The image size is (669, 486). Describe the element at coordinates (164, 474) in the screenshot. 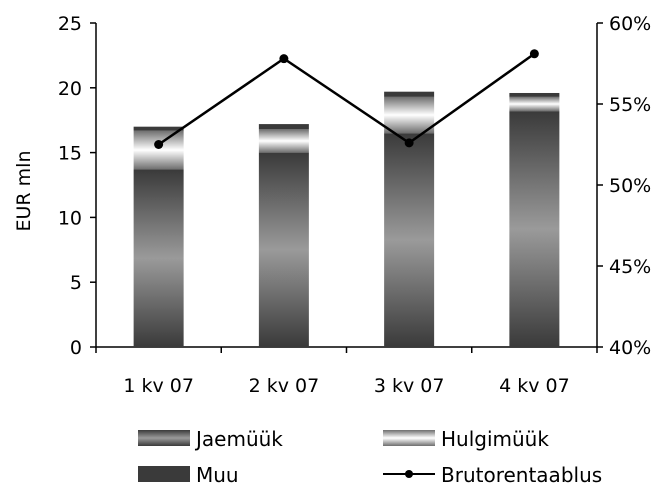

I see `legend-swatch-muu` at that location.